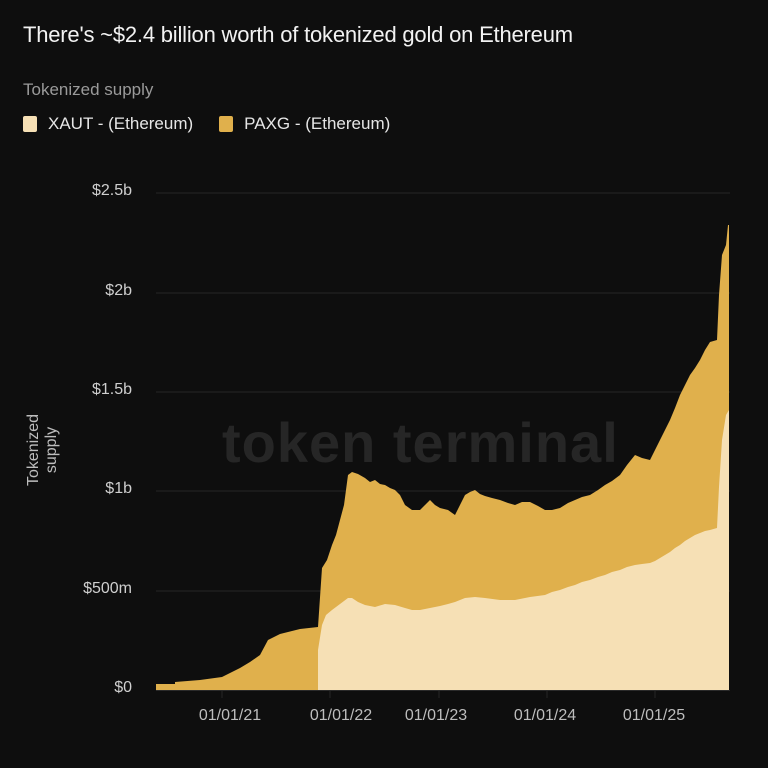  I want to click on legend-swatch-xaut, so click(30, 124).